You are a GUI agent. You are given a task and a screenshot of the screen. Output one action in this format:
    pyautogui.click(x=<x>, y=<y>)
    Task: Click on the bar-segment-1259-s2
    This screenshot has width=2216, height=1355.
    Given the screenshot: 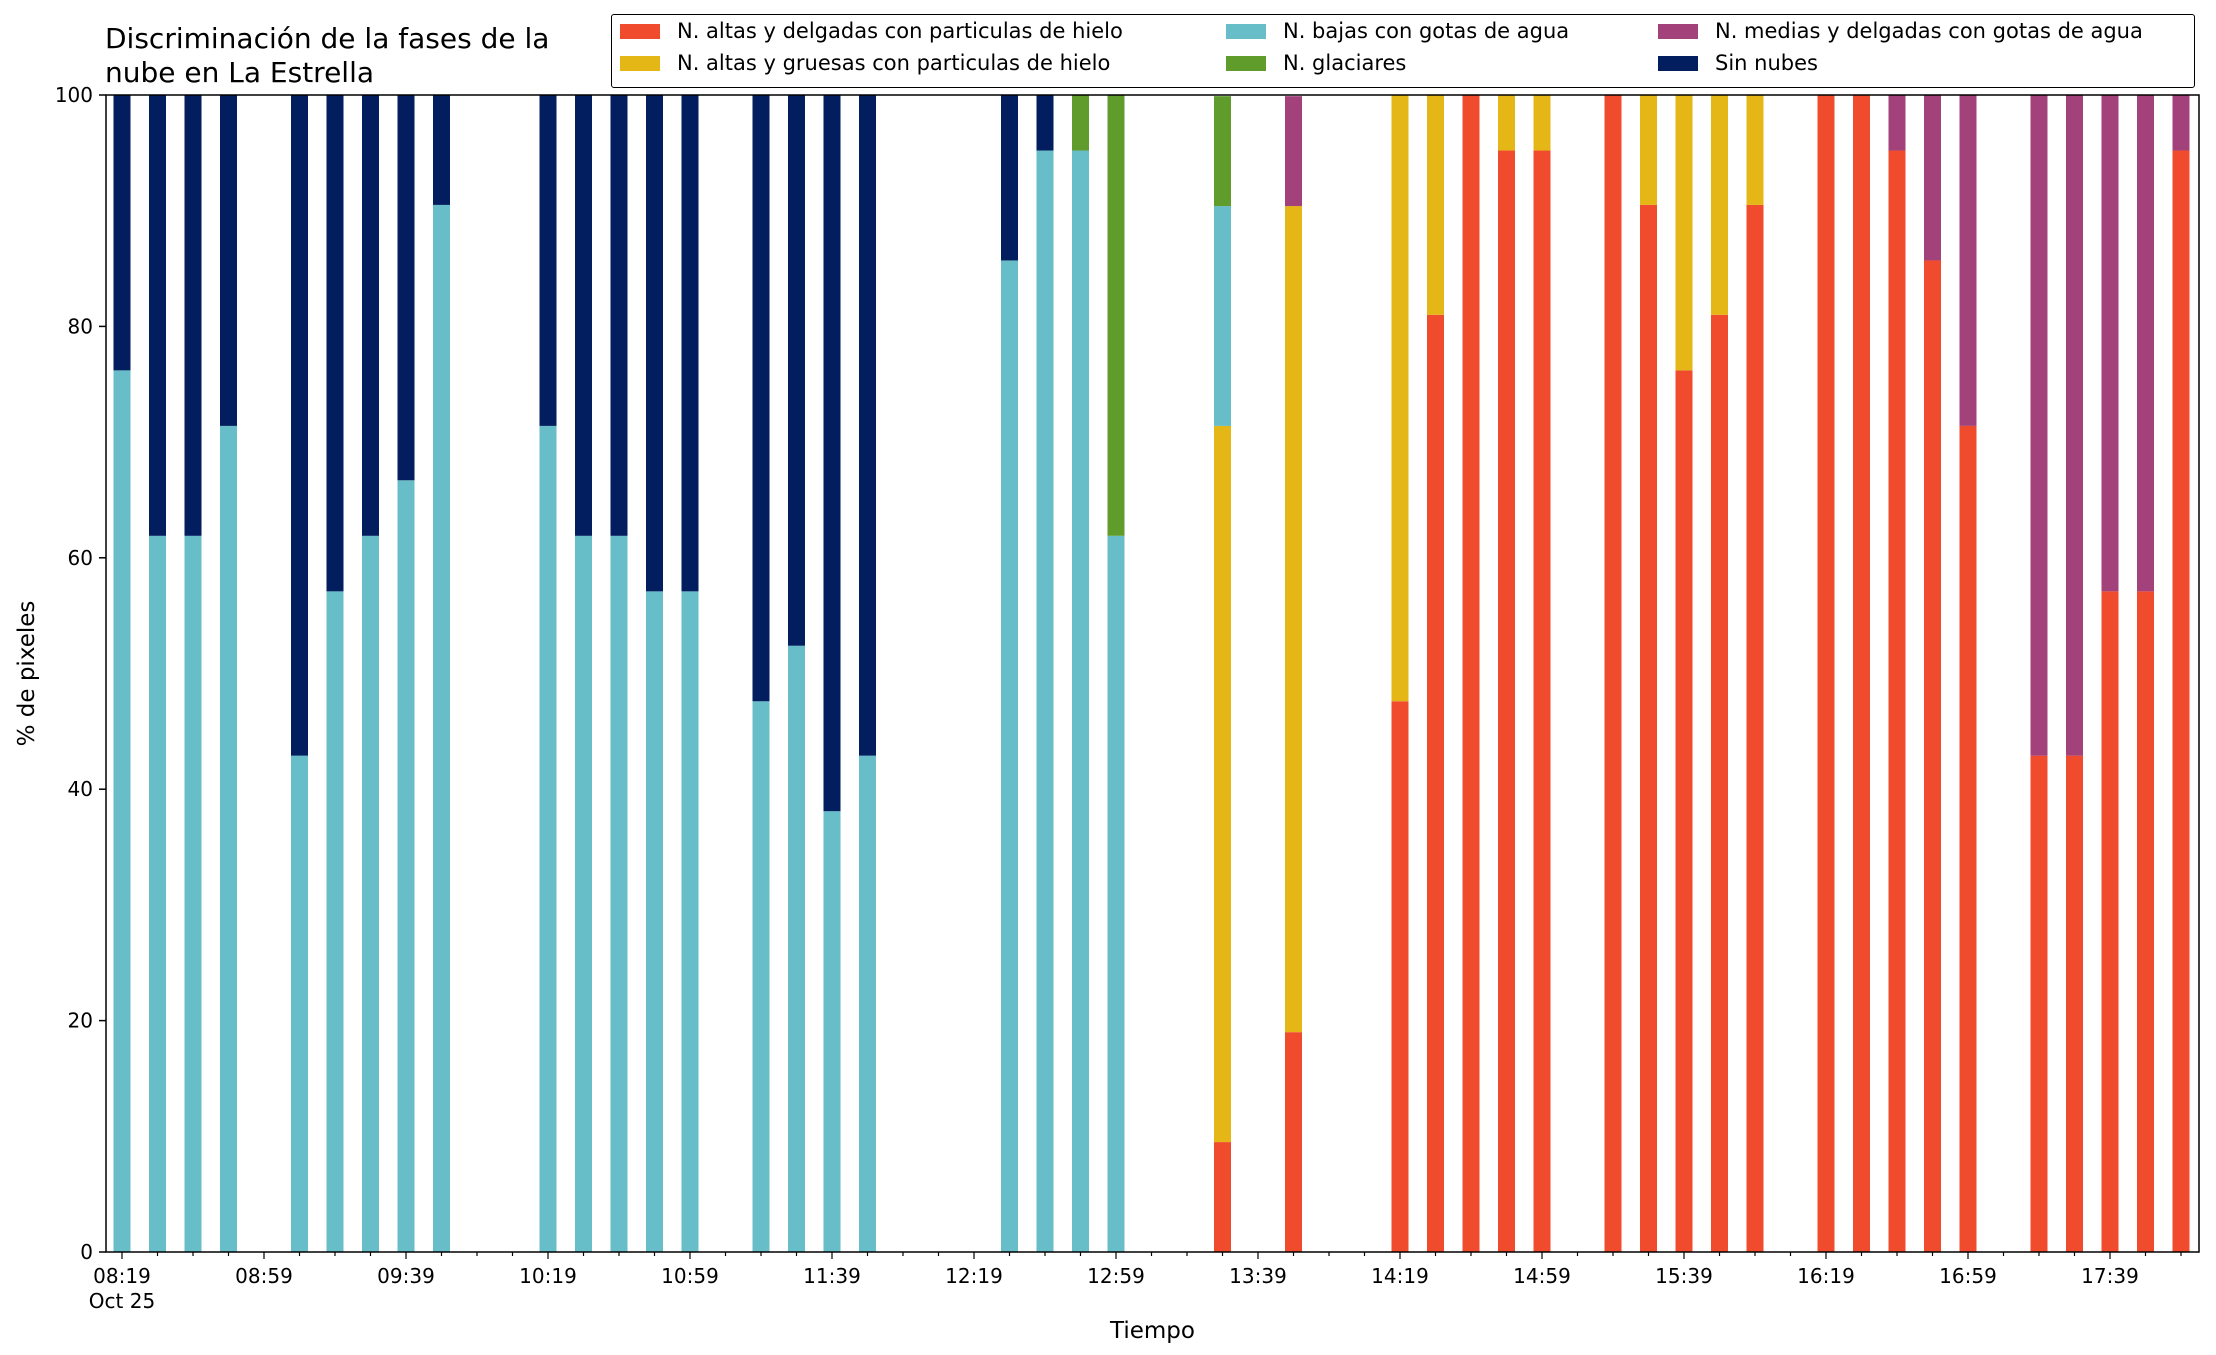 What is the action you would take?
    pyautogui.click(x=1116, y=893)
    